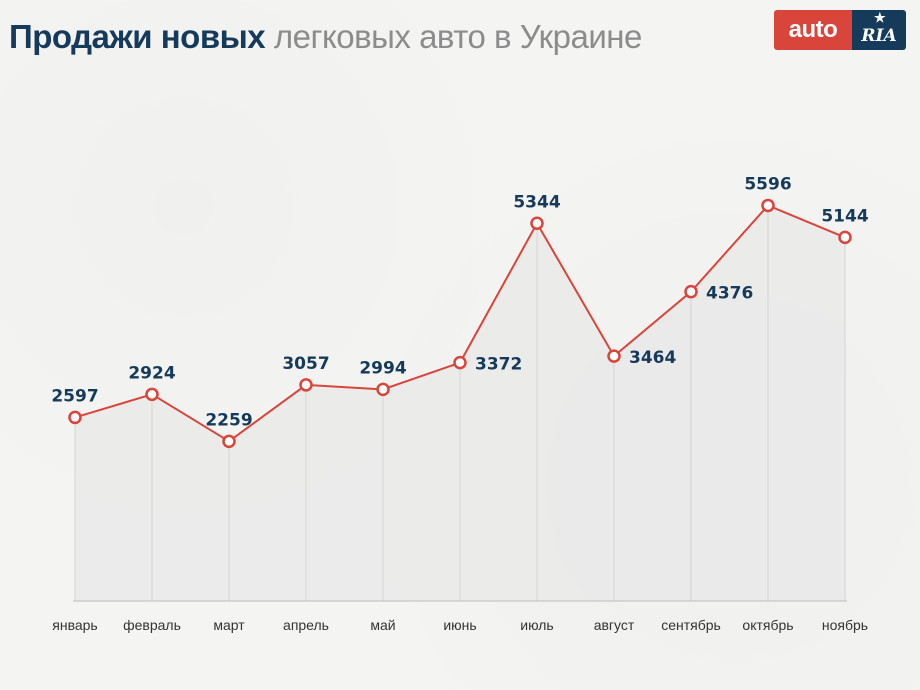 Image resolution: width=920 pixels, height=690 pixels. I want to click on data-point-июнь, so click(460, 362).